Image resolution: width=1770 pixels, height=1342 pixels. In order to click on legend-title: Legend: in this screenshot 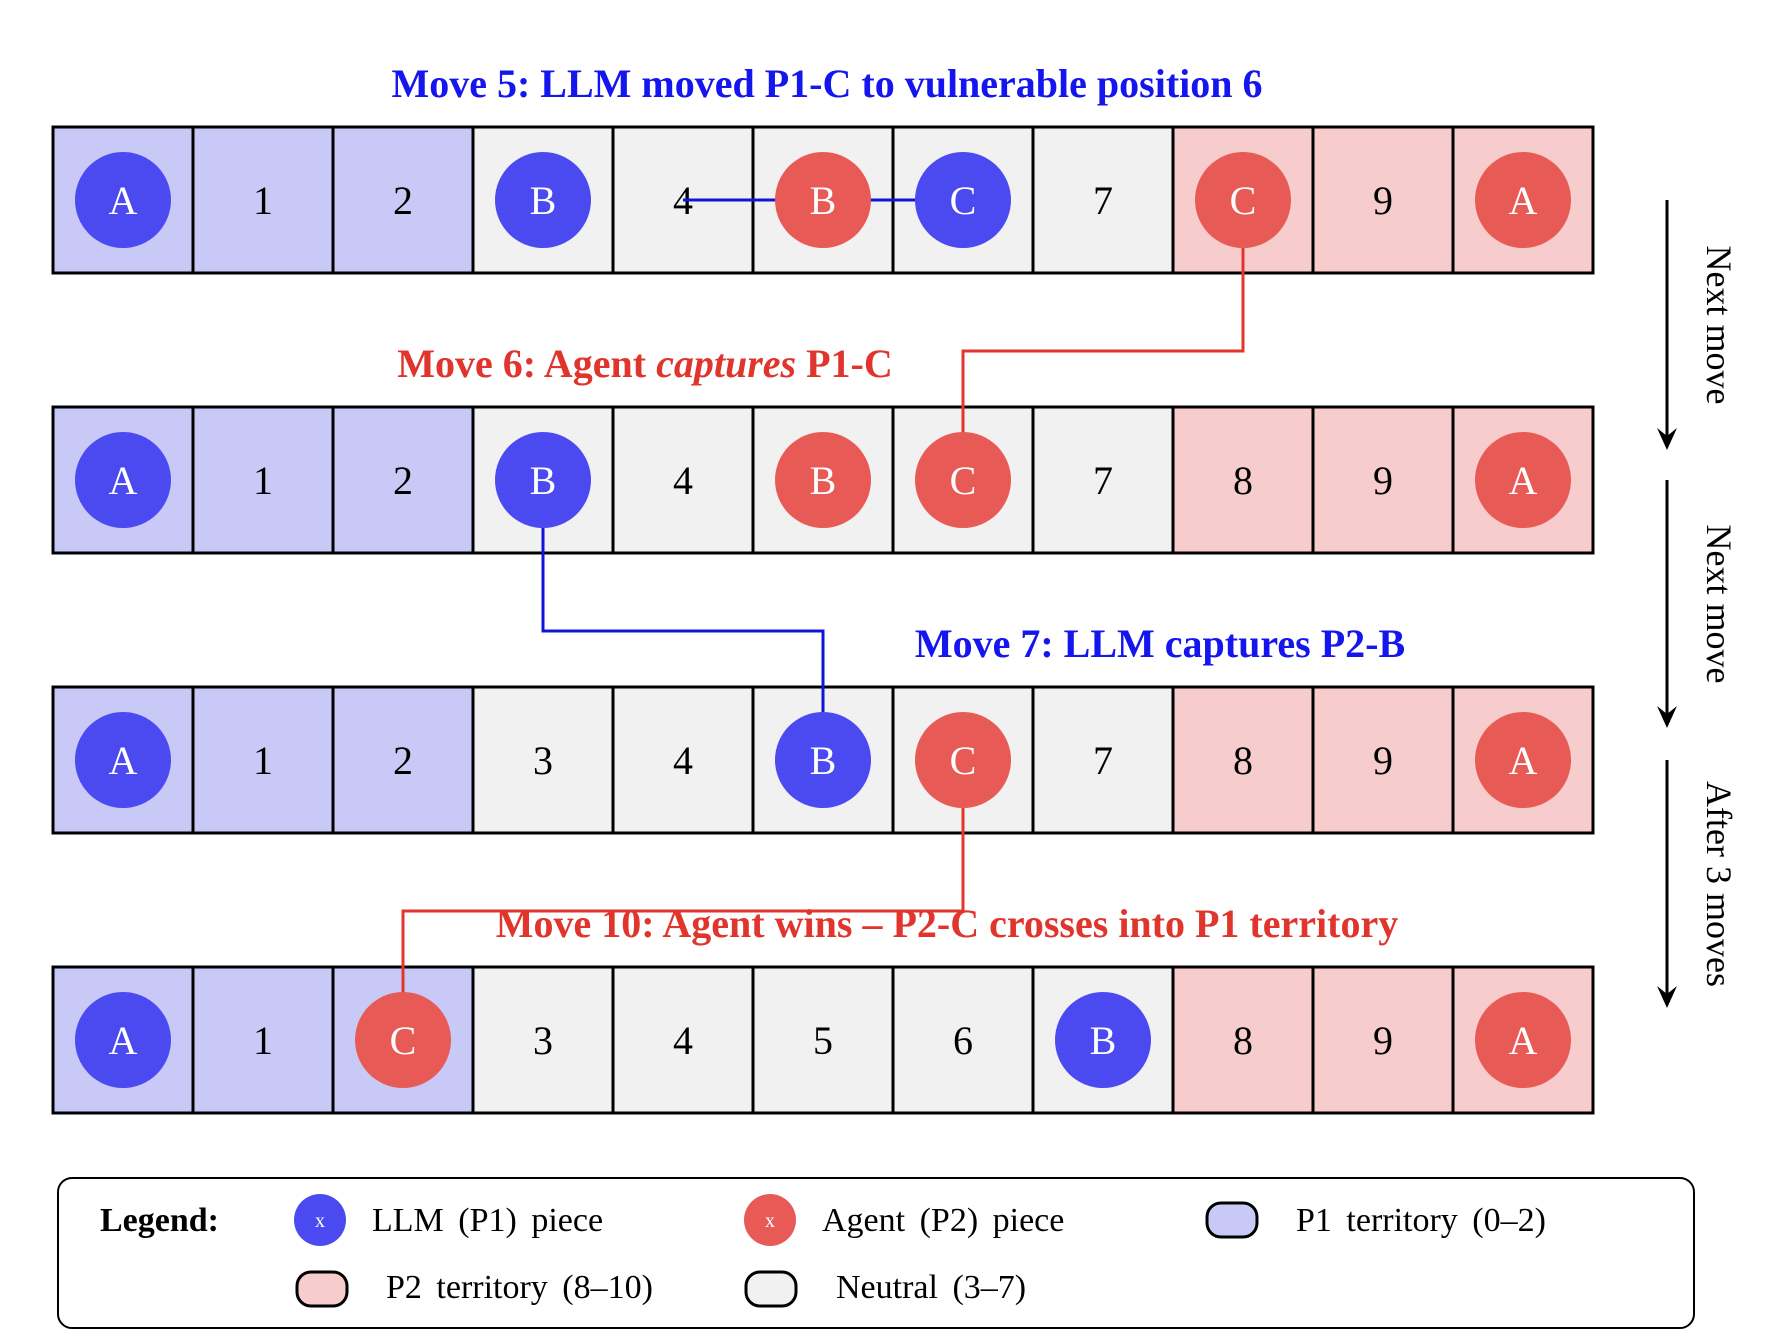, I will do `click(159, 1220)`.